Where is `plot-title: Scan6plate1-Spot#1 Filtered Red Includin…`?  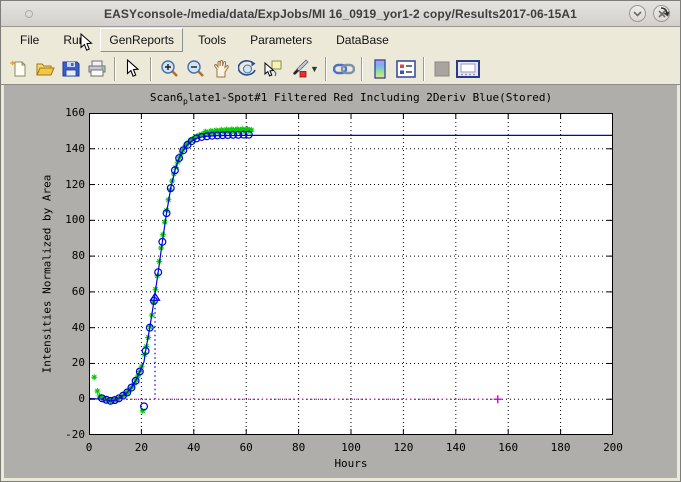 plot-title: Scan6plate1-Spot#1 Filtered Red Includin… is located at coordinates (351, 99).